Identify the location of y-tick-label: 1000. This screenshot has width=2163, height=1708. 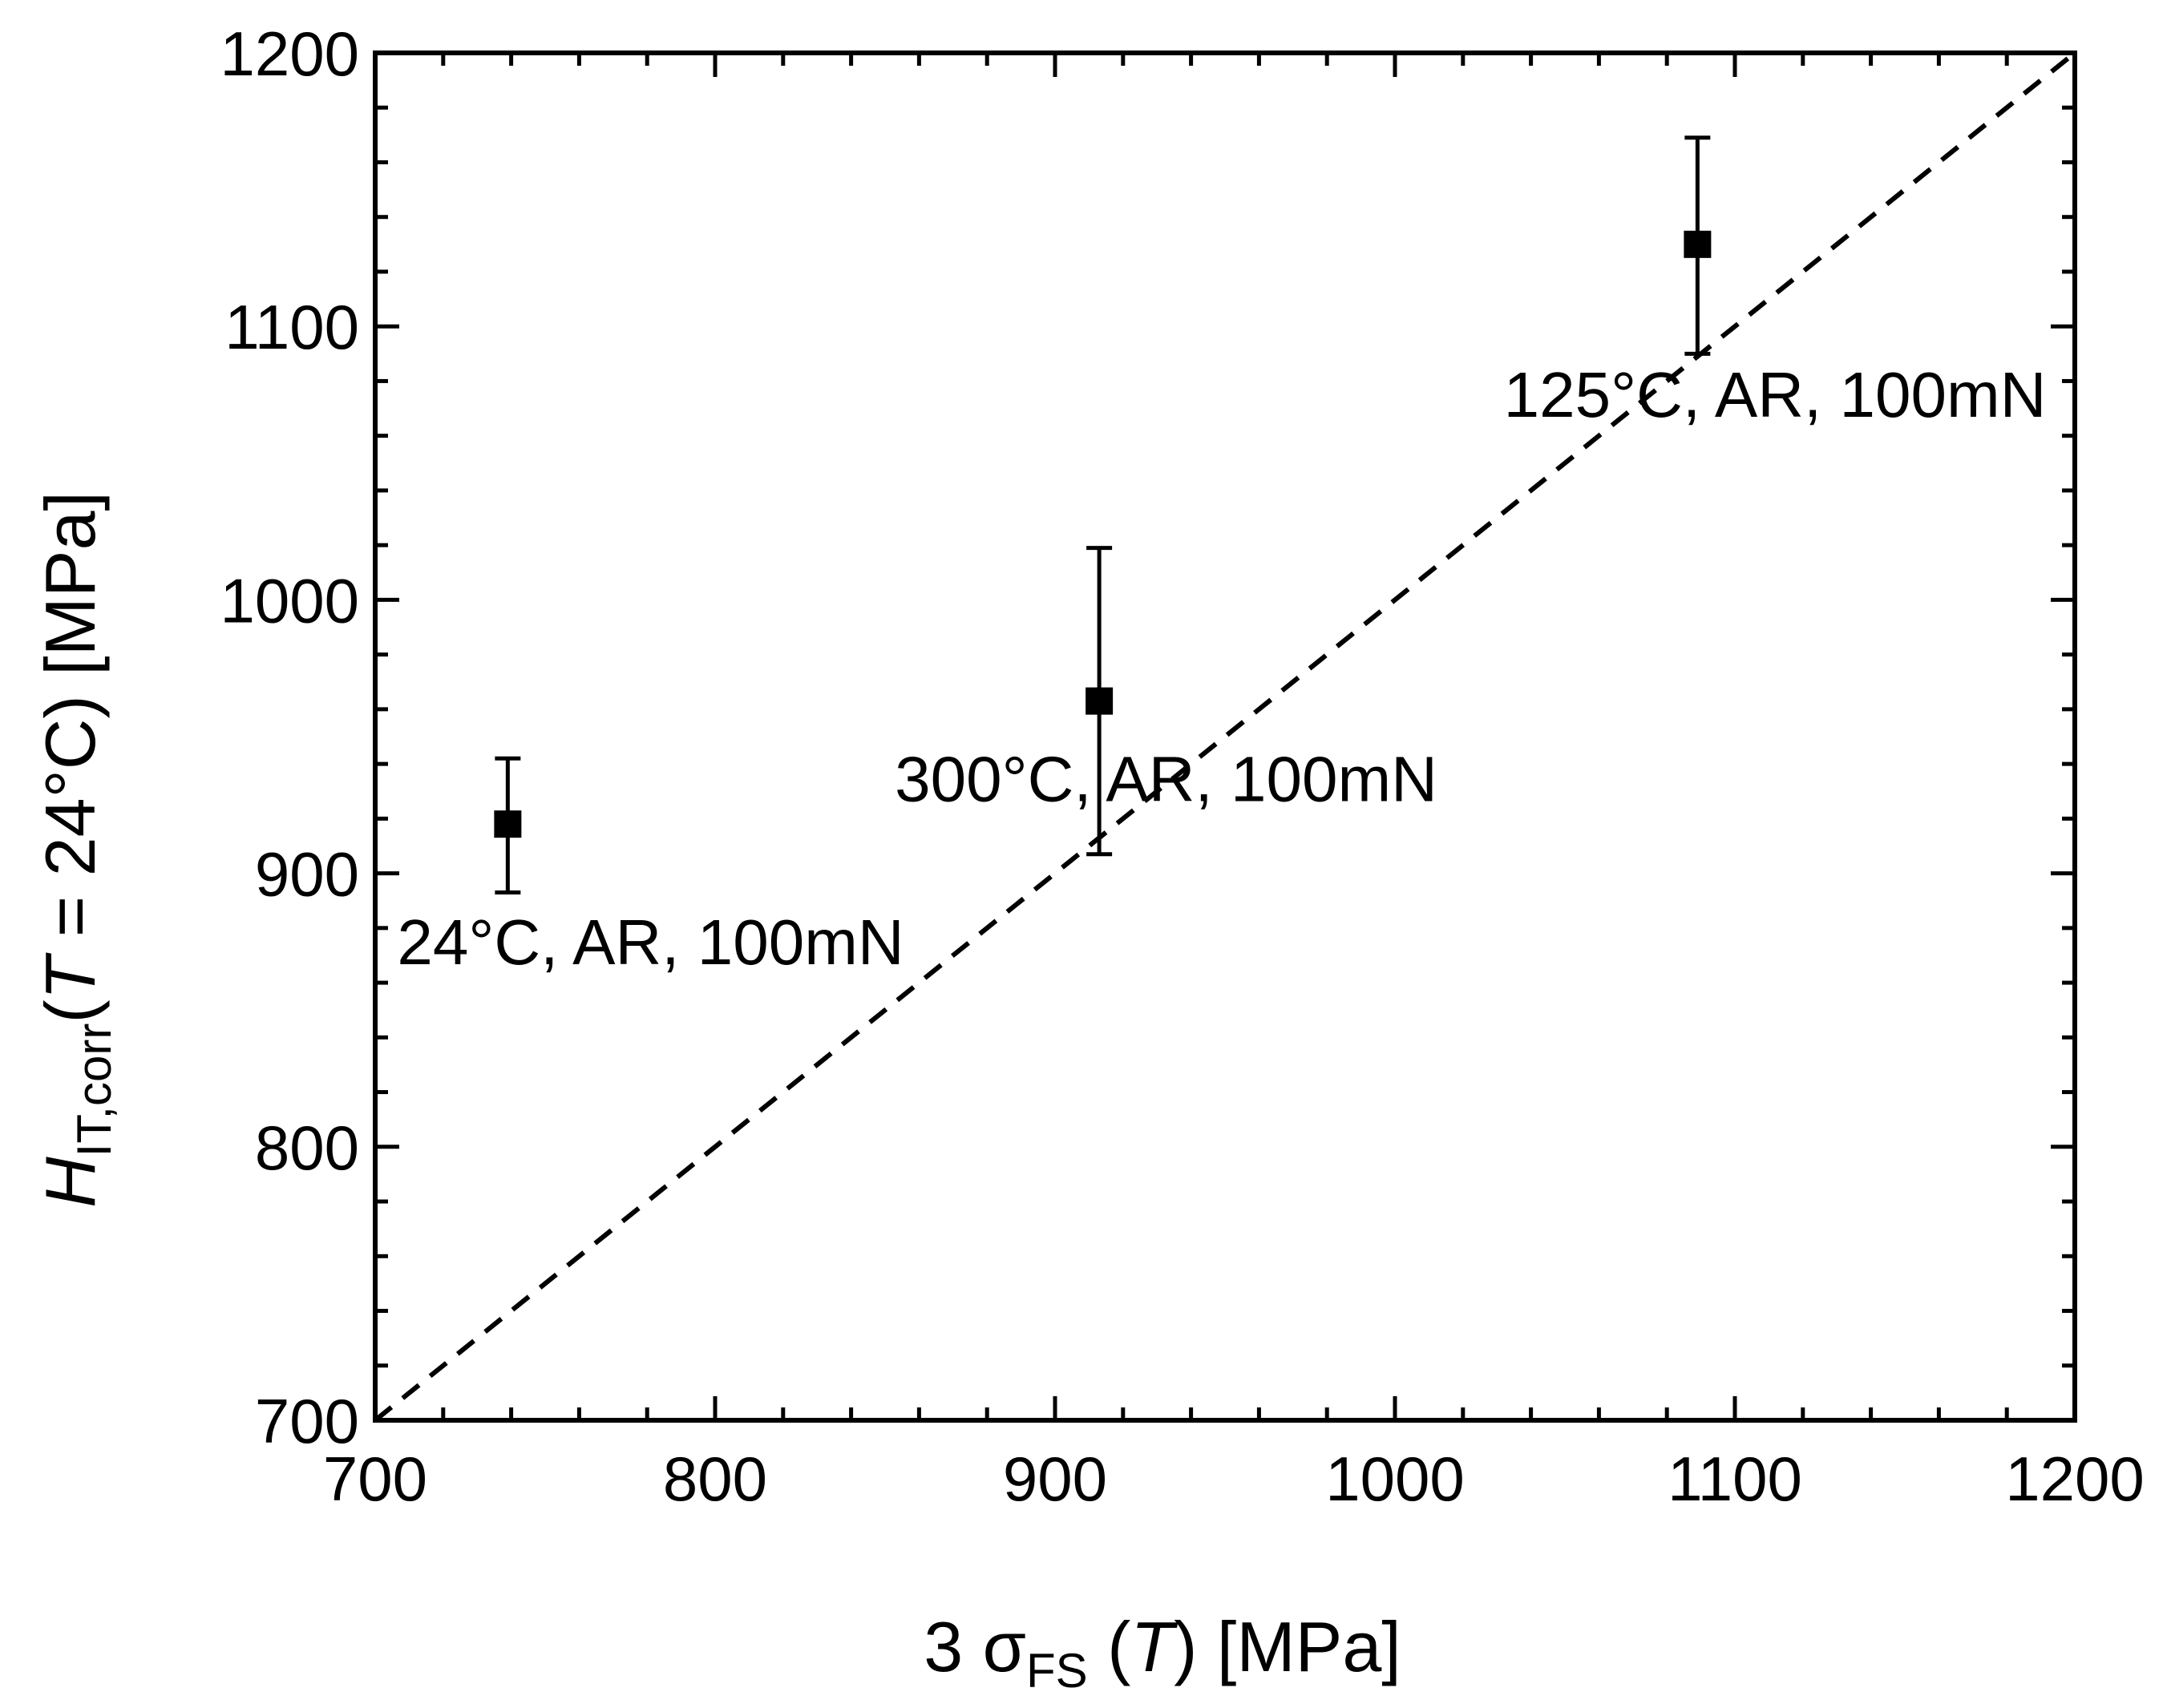
(289, 600).